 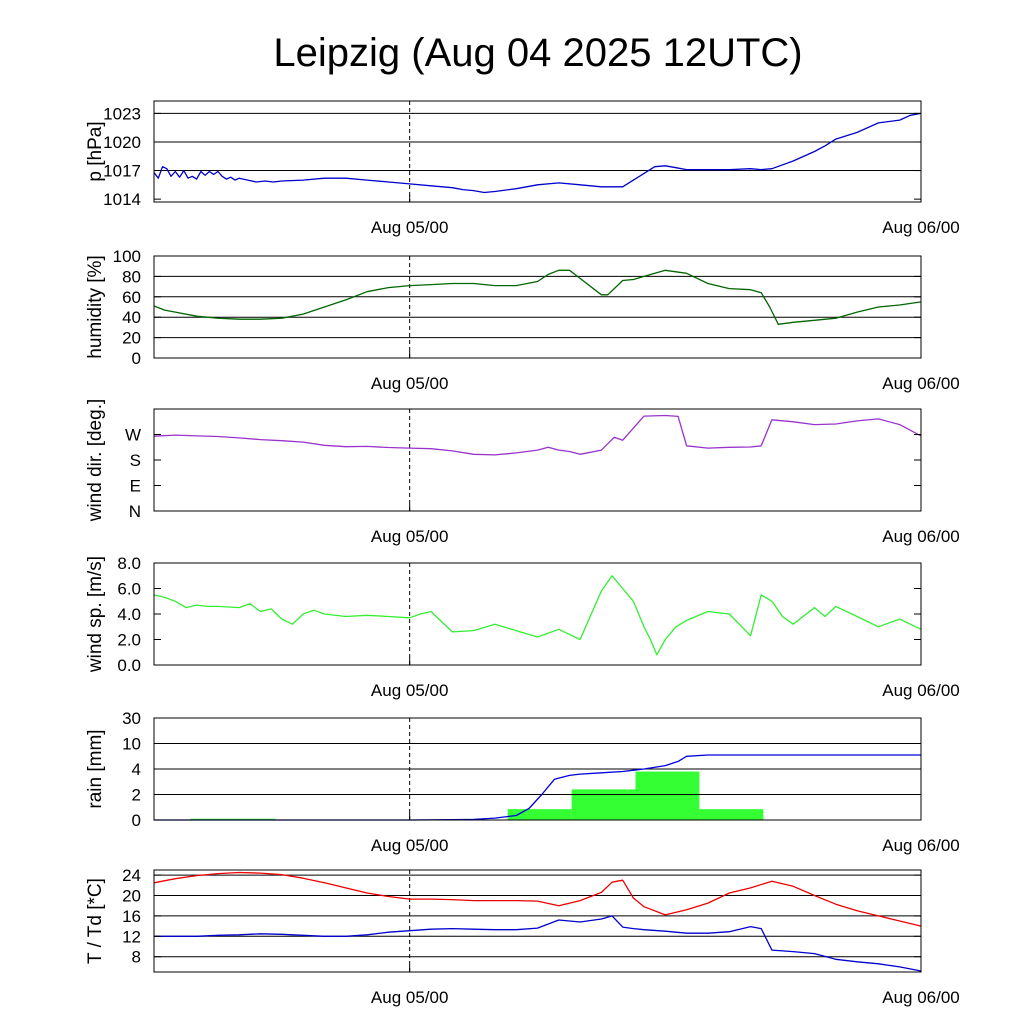 I want to click on humidity-ytick-label: 80, so click(x=131, y=276).